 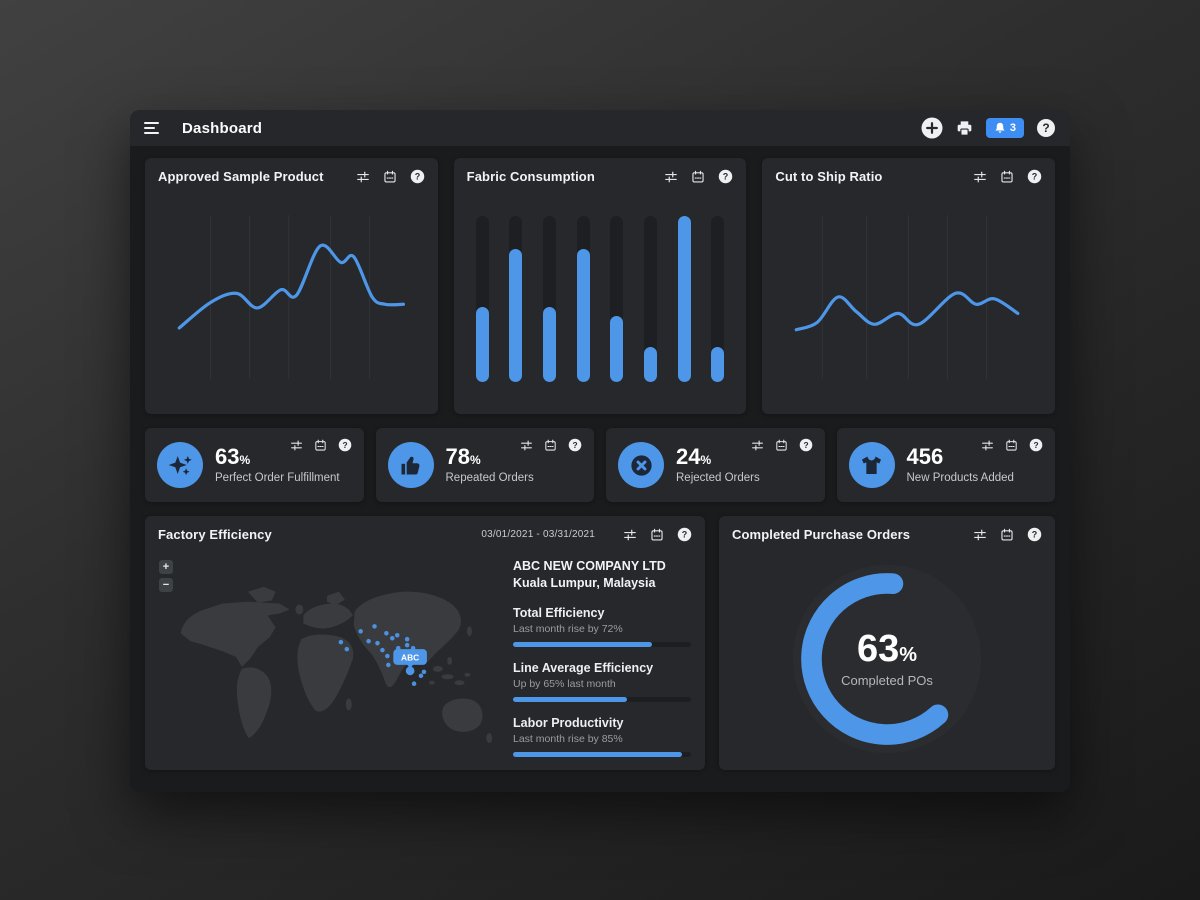 I want to click on factory-marker-bubble, so click(x=410, y=657).